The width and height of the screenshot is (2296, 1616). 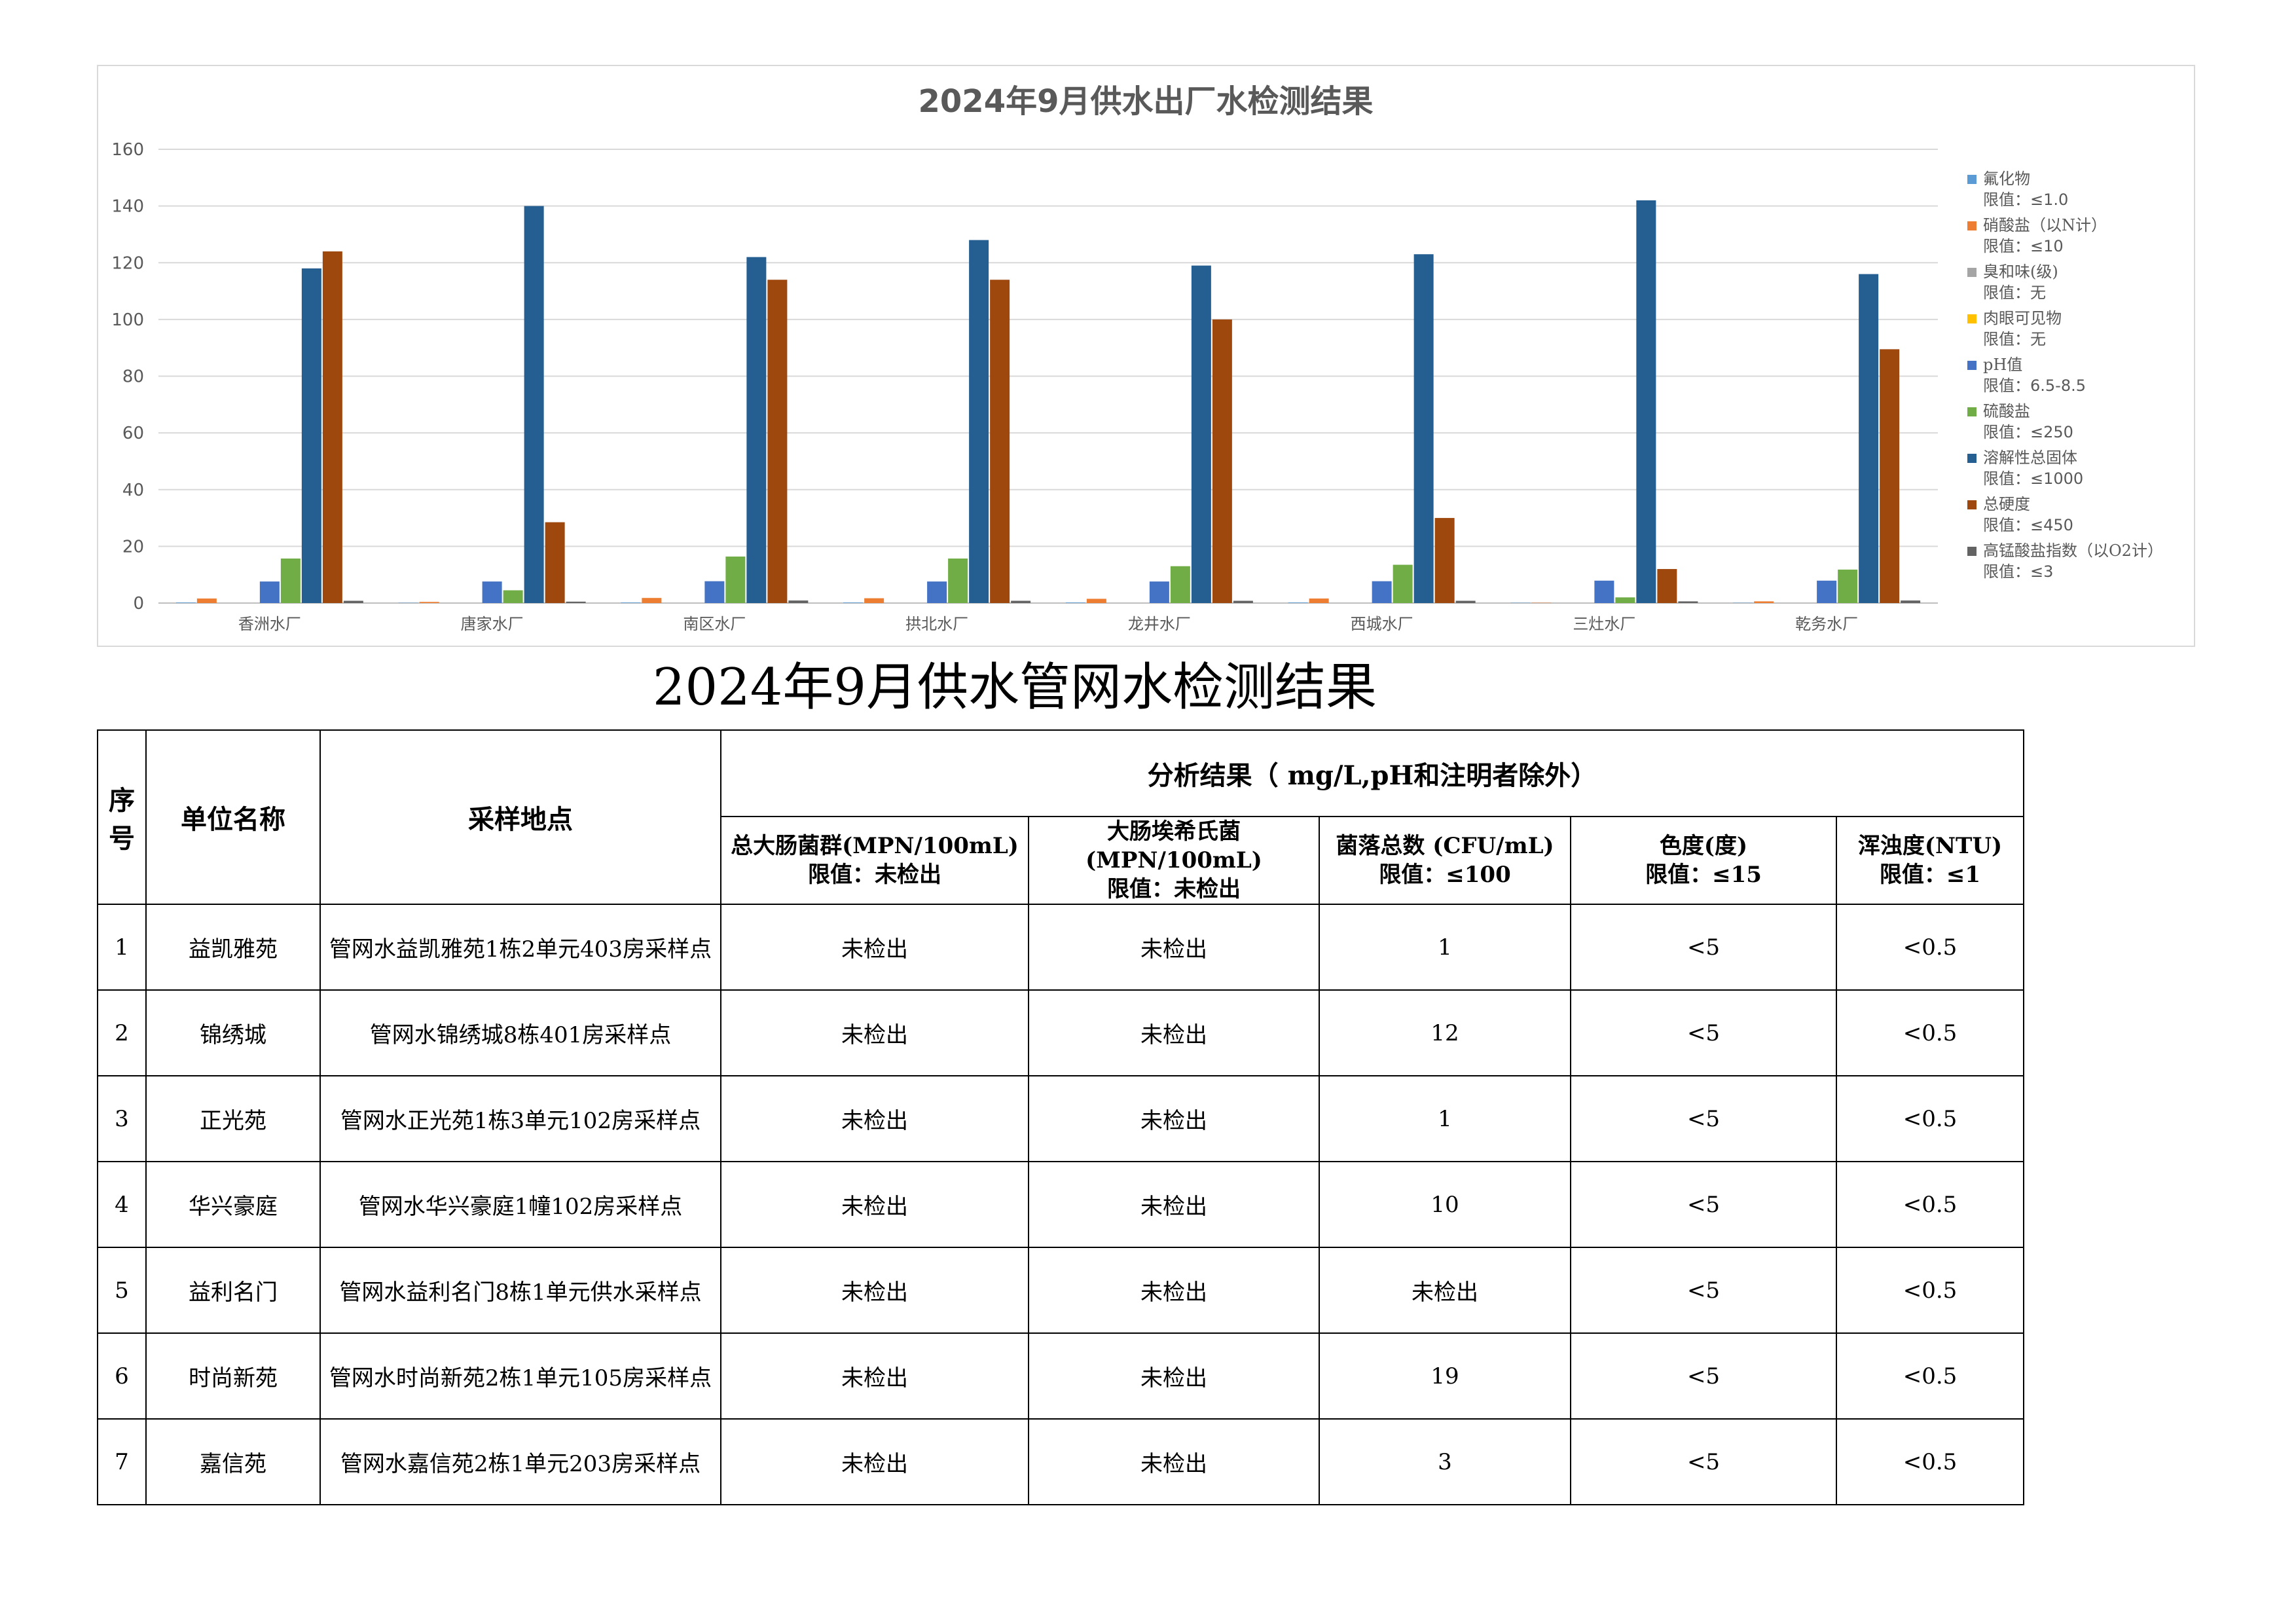 I want to click on legend-entry-name: 硝酸盐（以N计）, so click(x=2045, y=225).